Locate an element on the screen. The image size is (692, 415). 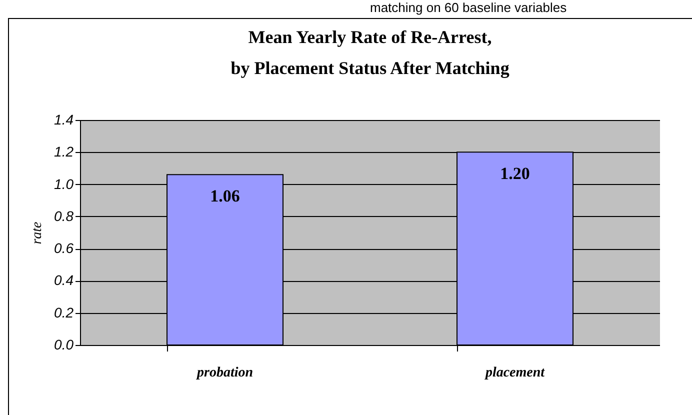
x-tick-label: placement is located at coordinates (515, 373).